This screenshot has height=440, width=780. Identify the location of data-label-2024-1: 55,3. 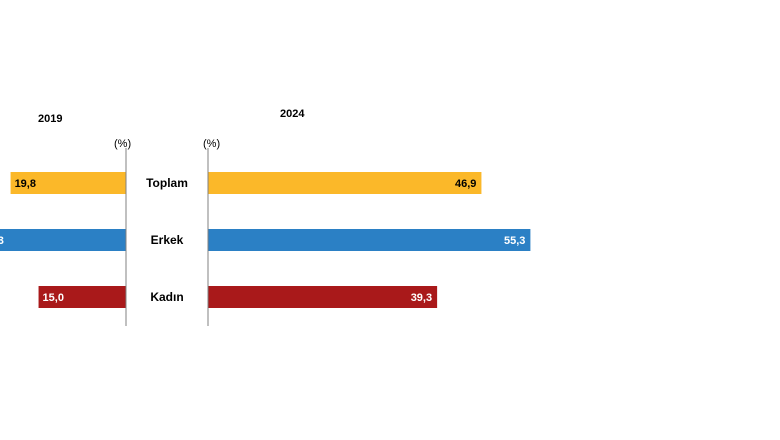
(514, 241).